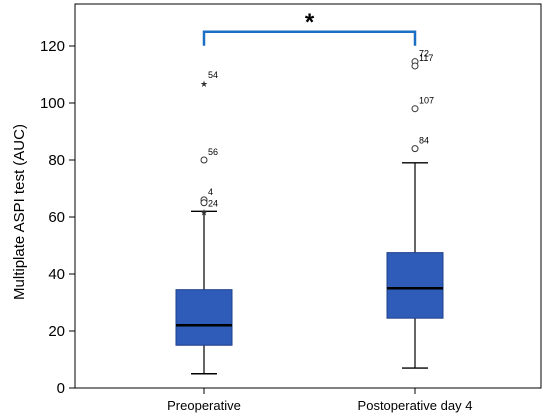 Image resolution: width=550 pixels, height=418 pixels. Describe the element at coordinates (61, 388) in the screenshot. I see `y-tick-label: 0` at that location.